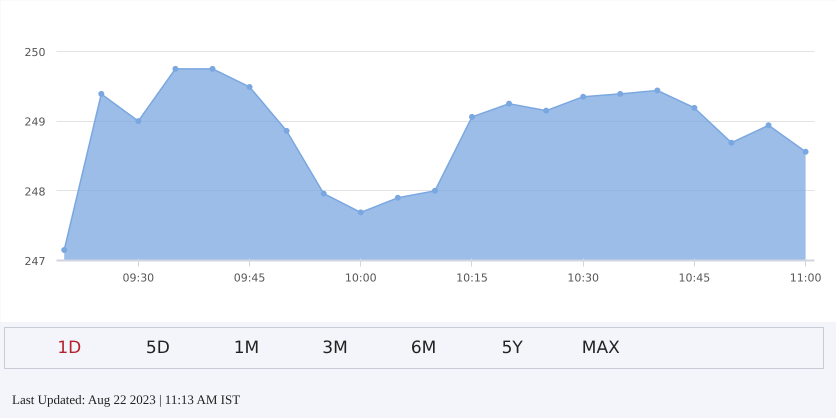 This screenshot has height=418, width=836. Describe the element at coordinates (246, 348) in the screenshot. I see `text: 1M` at that location.